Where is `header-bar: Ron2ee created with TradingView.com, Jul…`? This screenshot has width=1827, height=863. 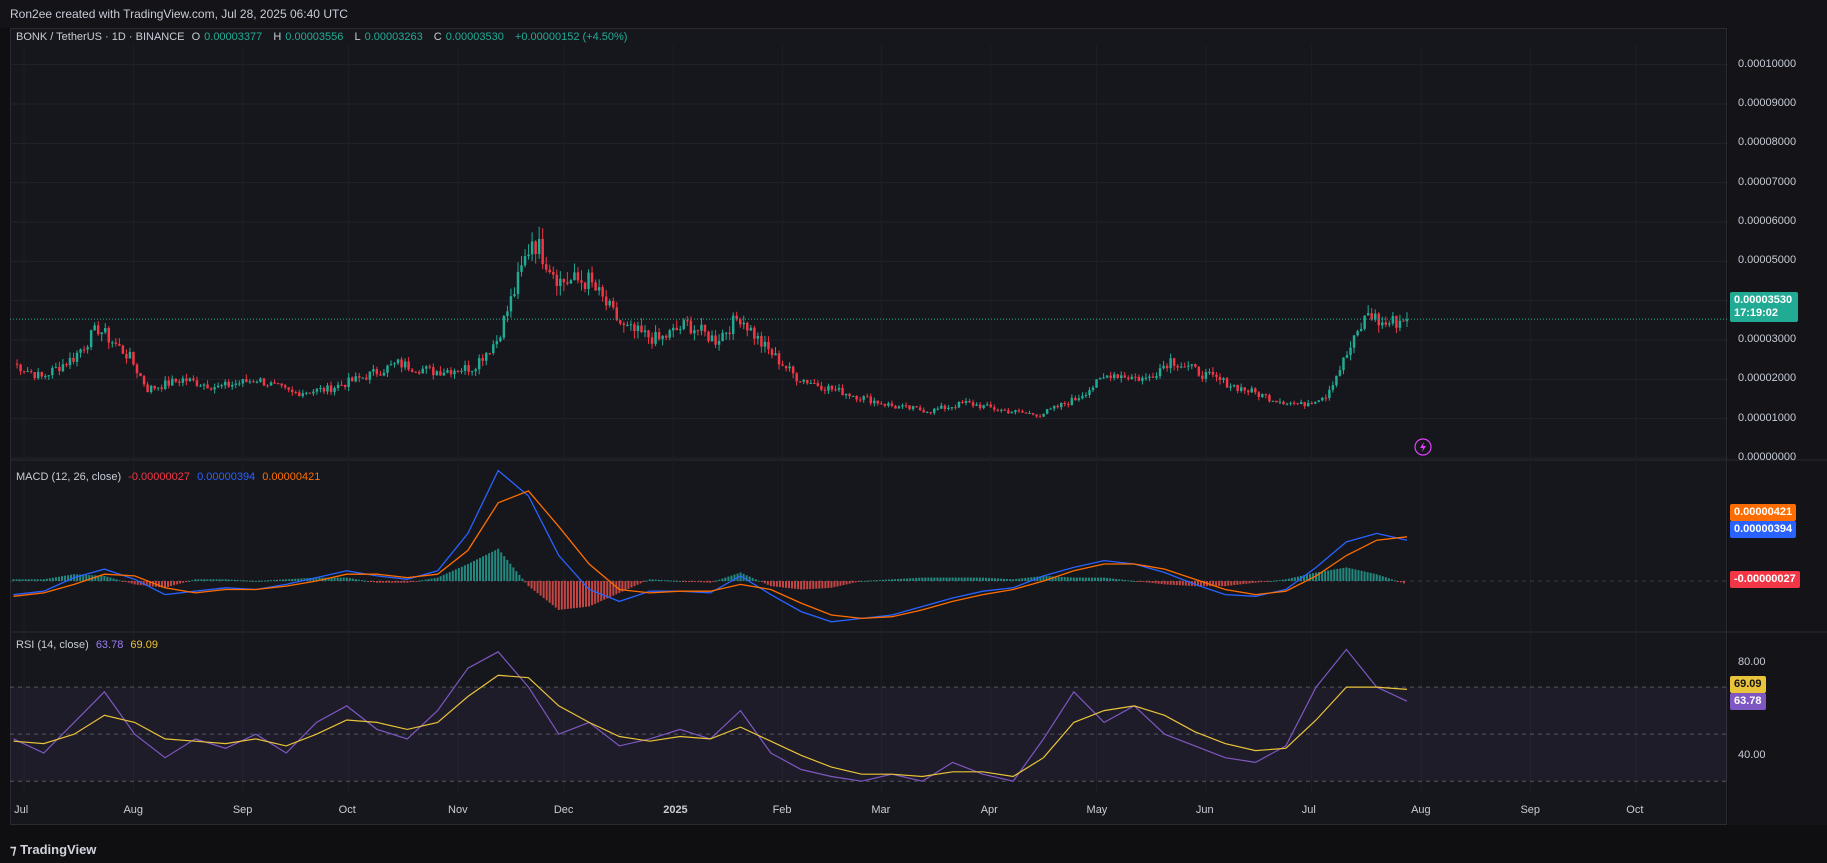 header-bar: Ron2ee created with TradingView.com, Jul… is located at coordinates (913, 14).